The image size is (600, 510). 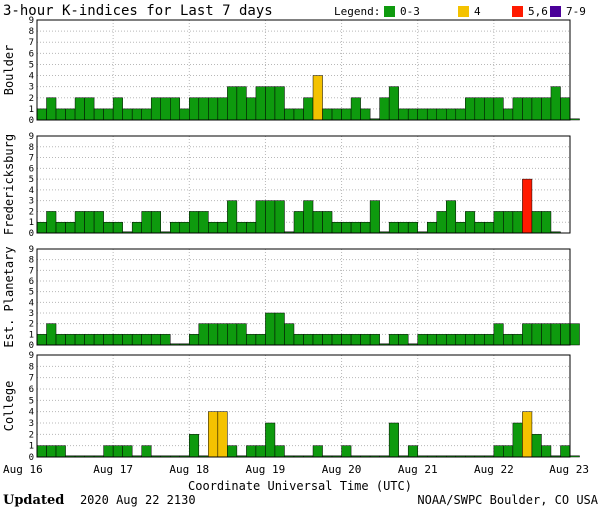 I want to click on x-tick-label: Aug 16, so click(x=23, y=469).